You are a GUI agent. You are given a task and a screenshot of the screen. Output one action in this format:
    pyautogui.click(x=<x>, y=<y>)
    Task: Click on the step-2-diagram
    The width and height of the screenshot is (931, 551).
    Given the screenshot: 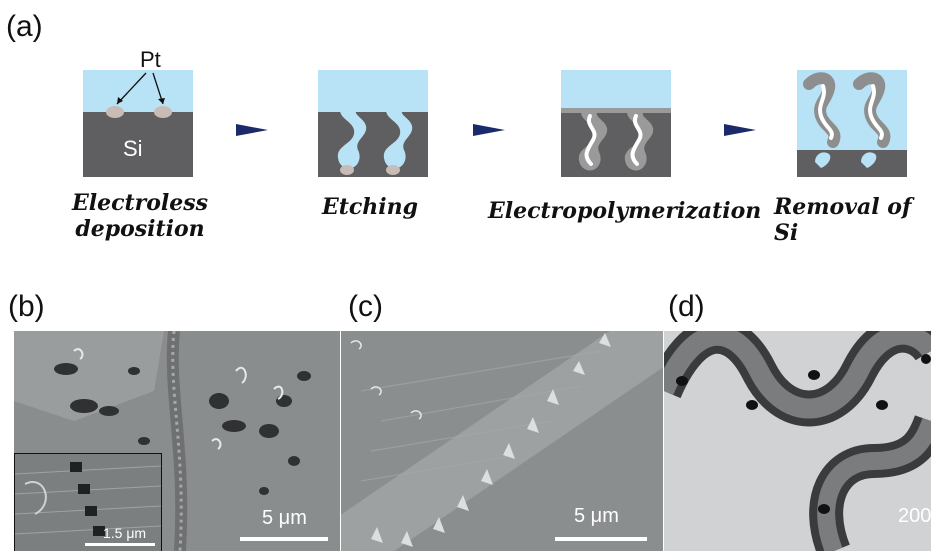 What is the action you would take?
    pyautogui.click(x=373, y=123)
    